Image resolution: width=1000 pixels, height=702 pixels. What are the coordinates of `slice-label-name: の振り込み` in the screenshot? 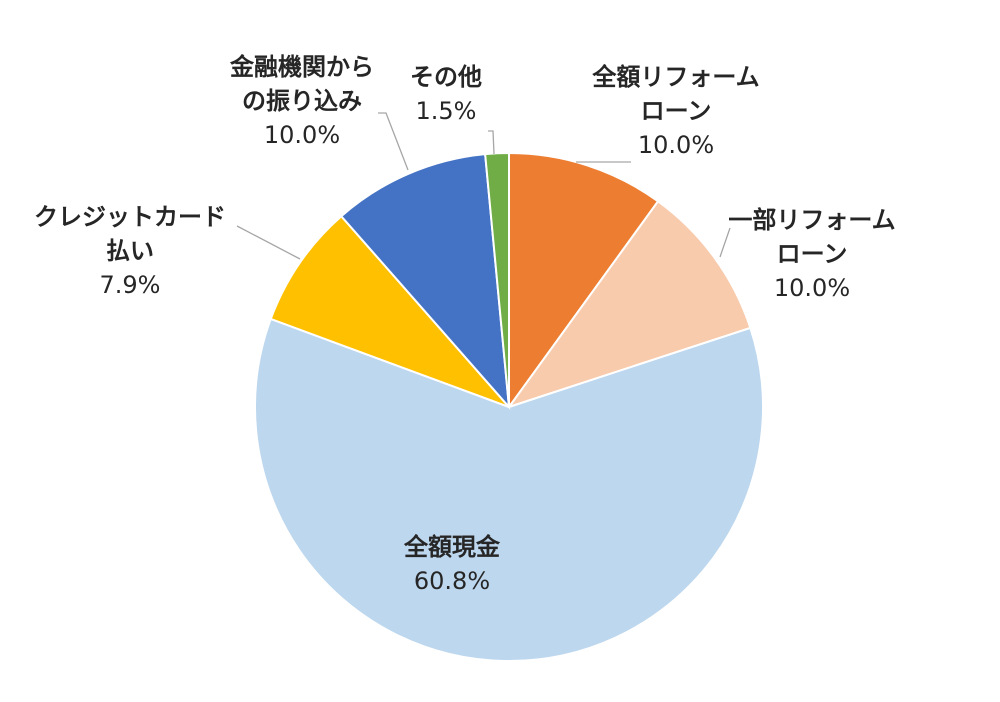 It's located at (302, 101).